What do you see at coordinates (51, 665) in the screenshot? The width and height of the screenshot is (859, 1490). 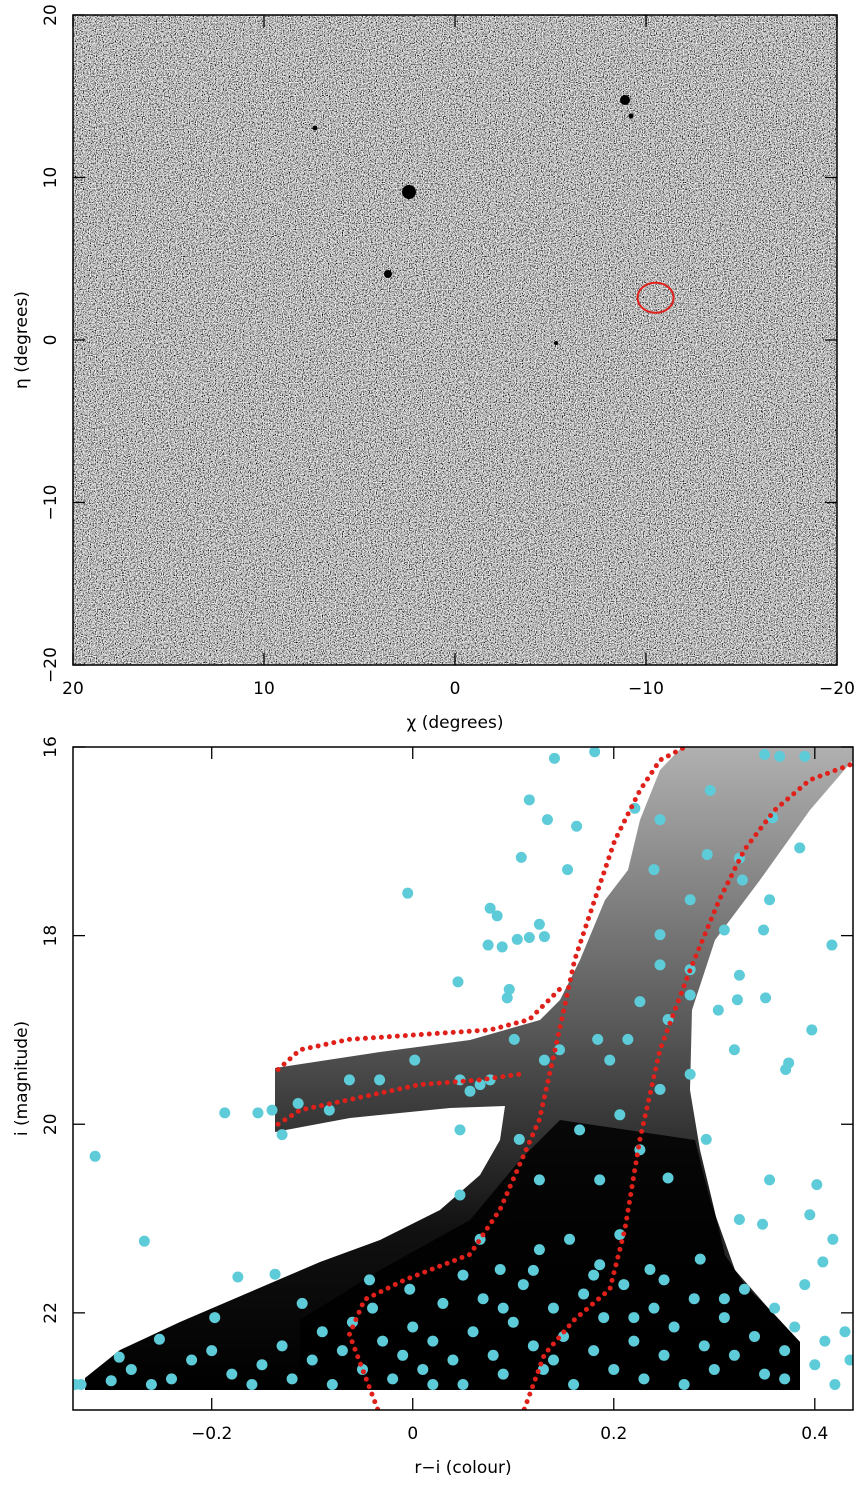 I see `y-tick-label: −20` at bounding box center [51, 665].